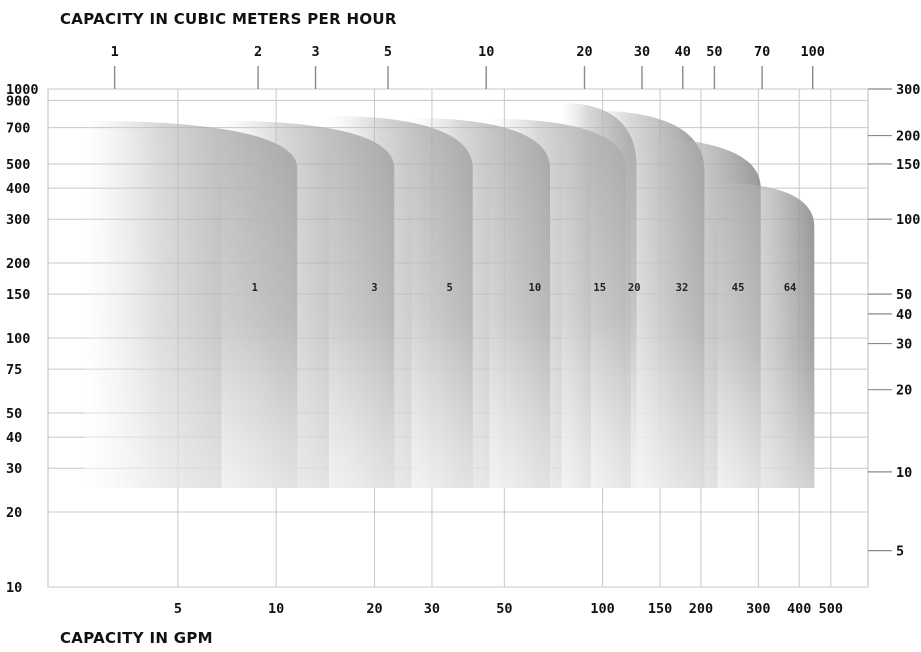 This screenshot has height=652, width=921. Describe the element at coordinates (762, 52) in the screenshot. I see `x-top-tick-label: 70` at that location.